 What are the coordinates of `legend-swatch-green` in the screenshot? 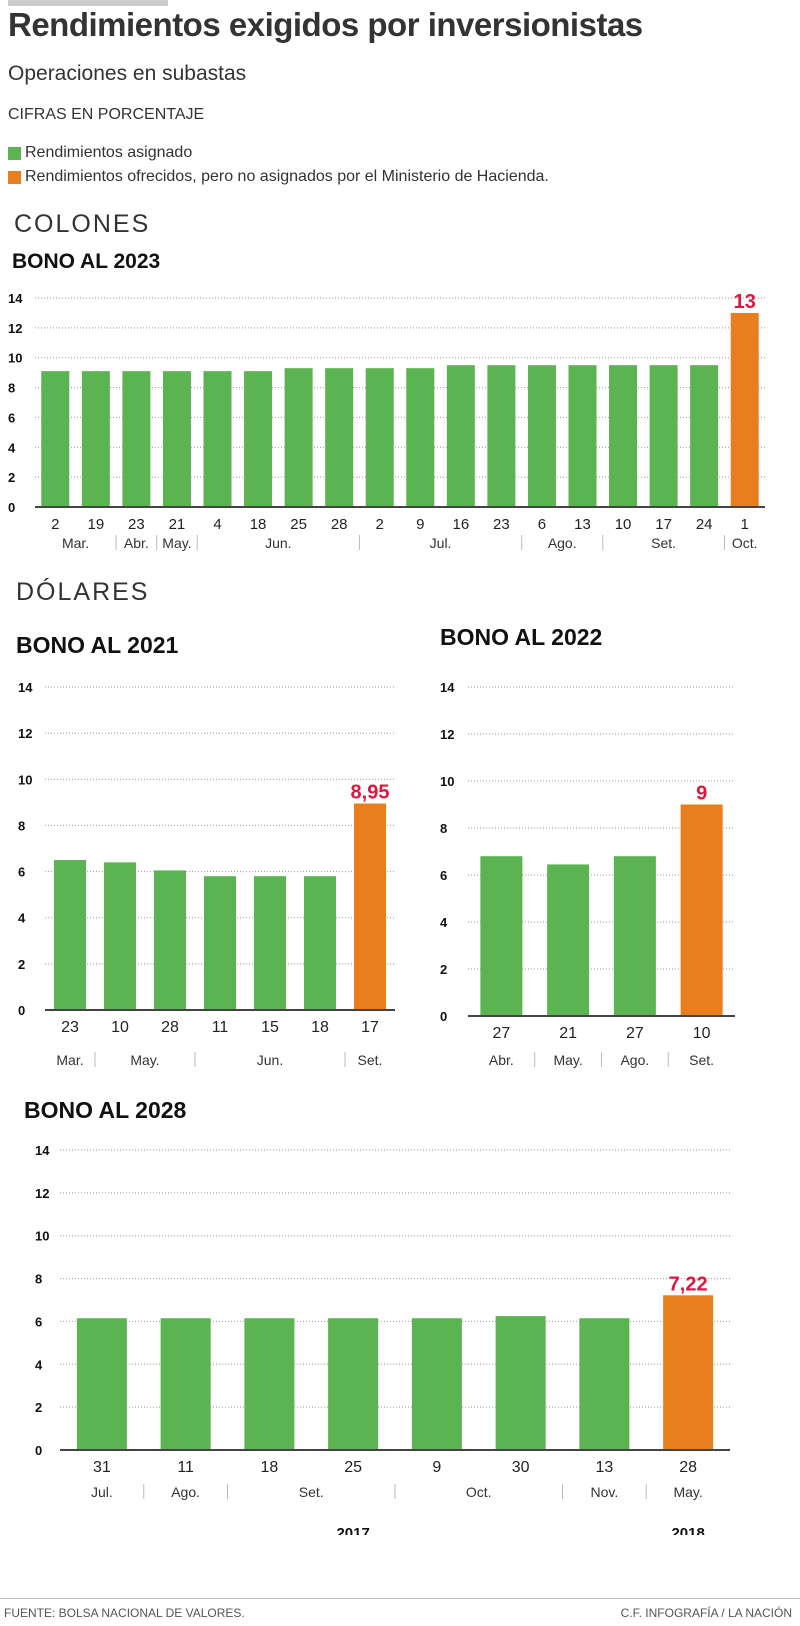 It's located at (14, 153).